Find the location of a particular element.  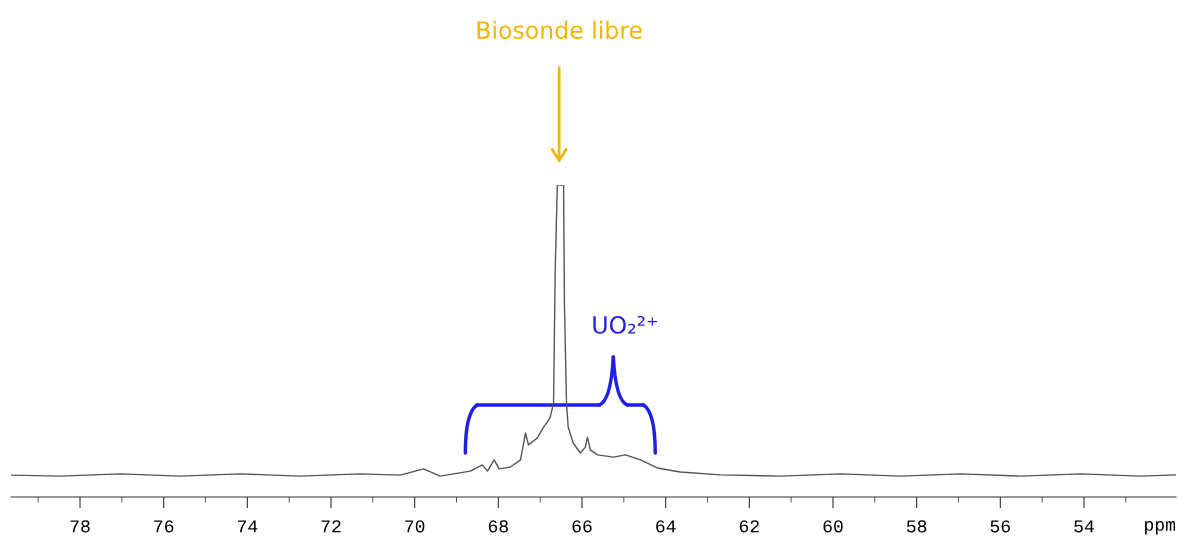

x-tick-label: 70 is located at coordinates (415, 526).